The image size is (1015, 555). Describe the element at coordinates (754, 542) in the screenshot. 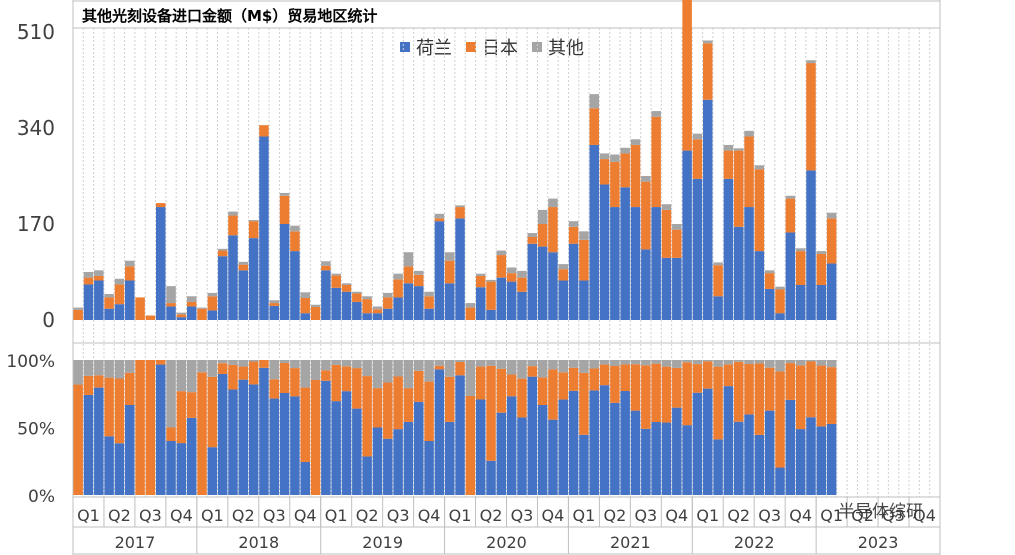

I see `year-label: 2022` at that location.